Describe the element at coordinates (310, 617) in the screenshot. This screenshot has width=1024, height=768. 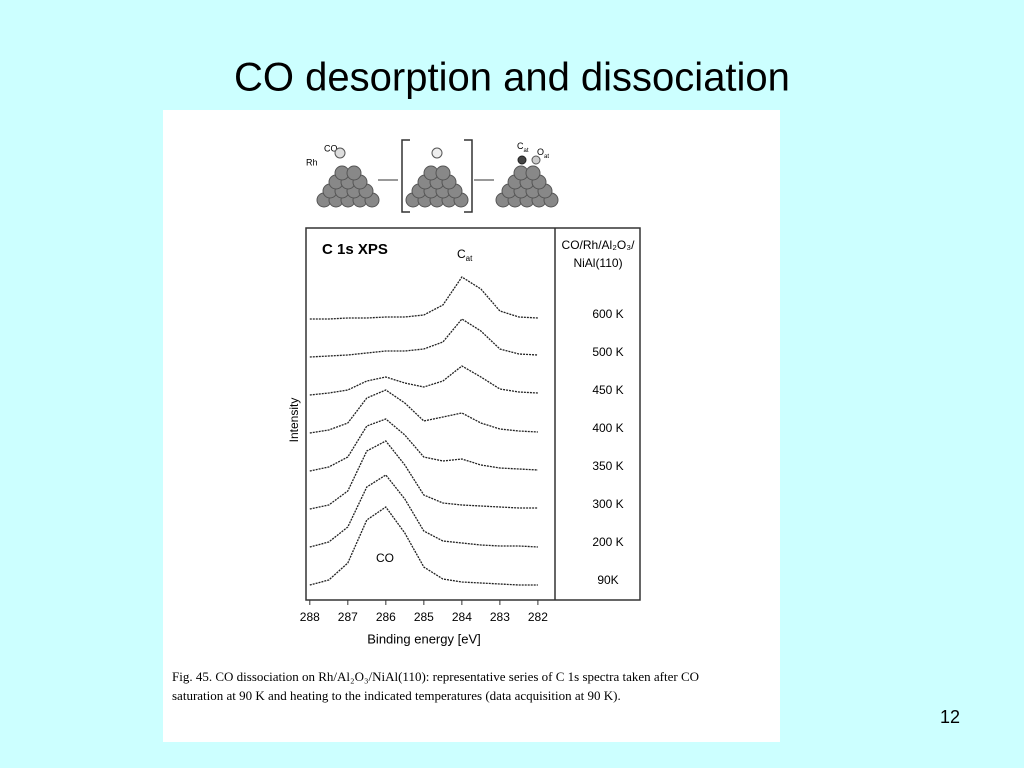
I see `x-tick-label: 288` at that location.